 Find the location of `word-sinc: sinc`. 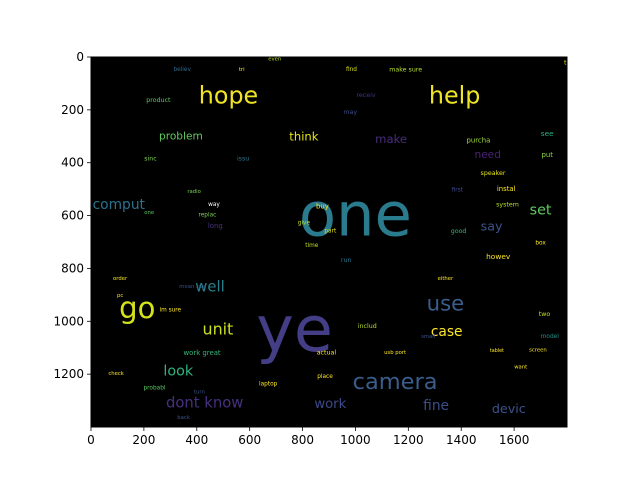

word-sinc: sinc is located at coordinates (150, 158).